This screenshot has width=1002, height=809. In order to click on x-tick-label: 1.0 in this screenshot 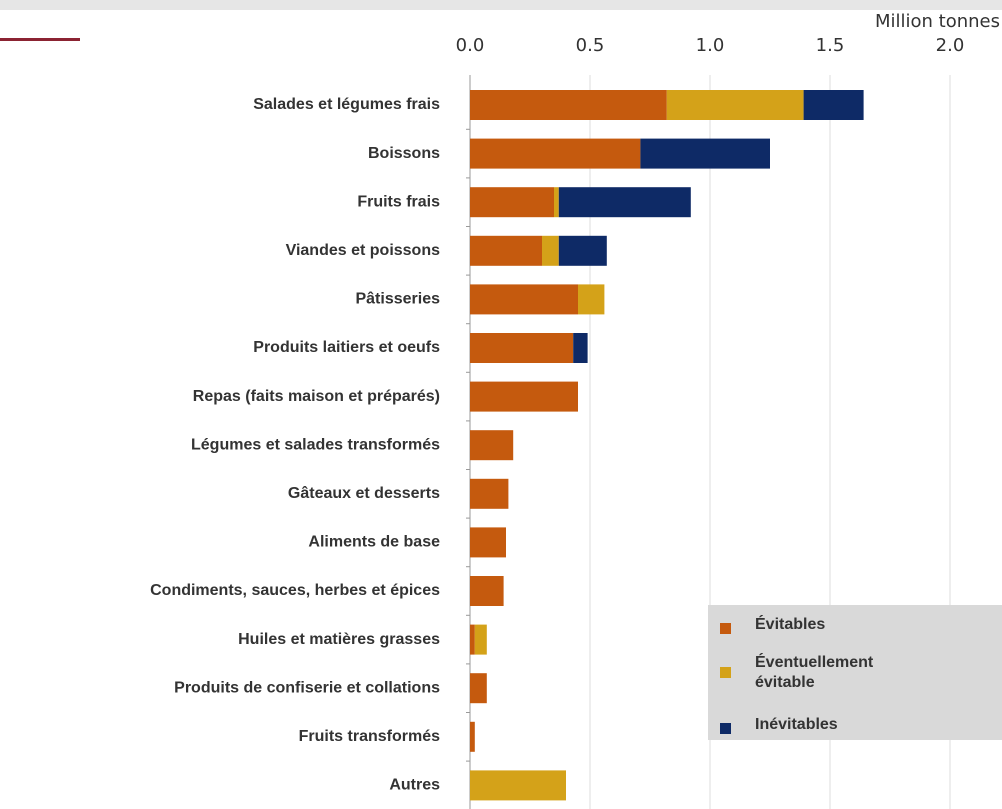, I will do `click(710, 45)`.